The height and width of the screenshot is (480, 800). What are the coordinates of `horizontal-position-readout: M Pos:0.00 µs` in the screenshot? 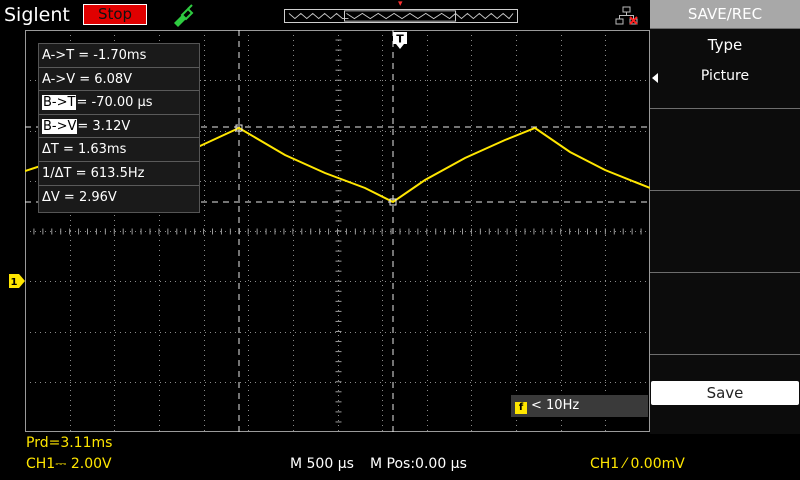 It's located at (418, 464).